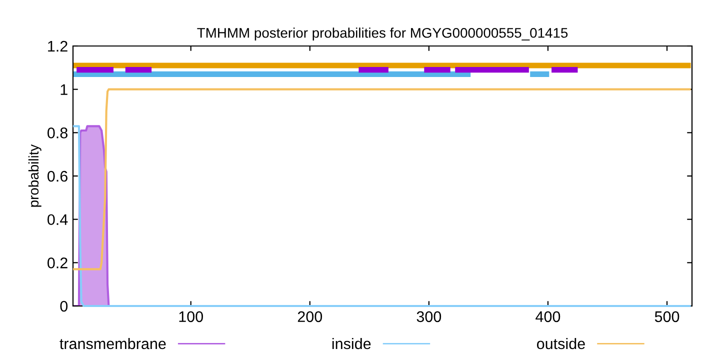 This screenshot has height=352, width=720. Describe the element at coordinates (58, 176) in the screenshot. I see `y-tick-label: 0.6` at that location.